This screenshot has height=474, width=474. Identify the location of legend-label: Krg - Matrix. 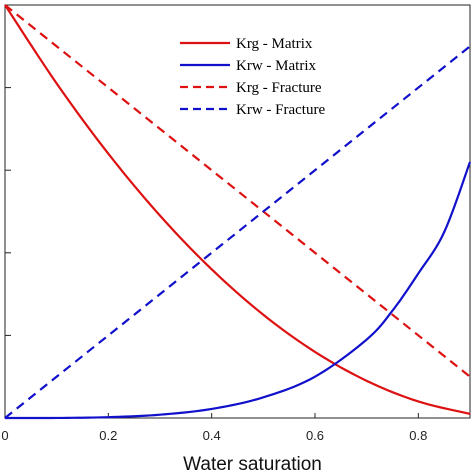
(274, 44).